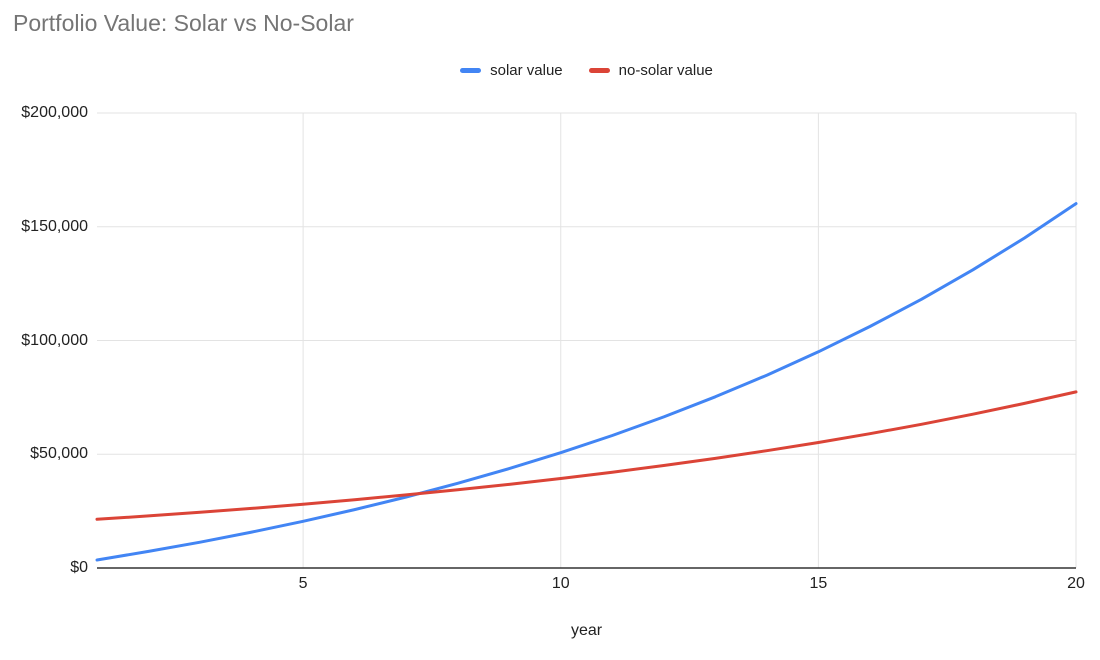  What do you see at coordinates (560, 583) in the screenshot?
I see `x-tick-label: 10` at bounding box center [560, 583].